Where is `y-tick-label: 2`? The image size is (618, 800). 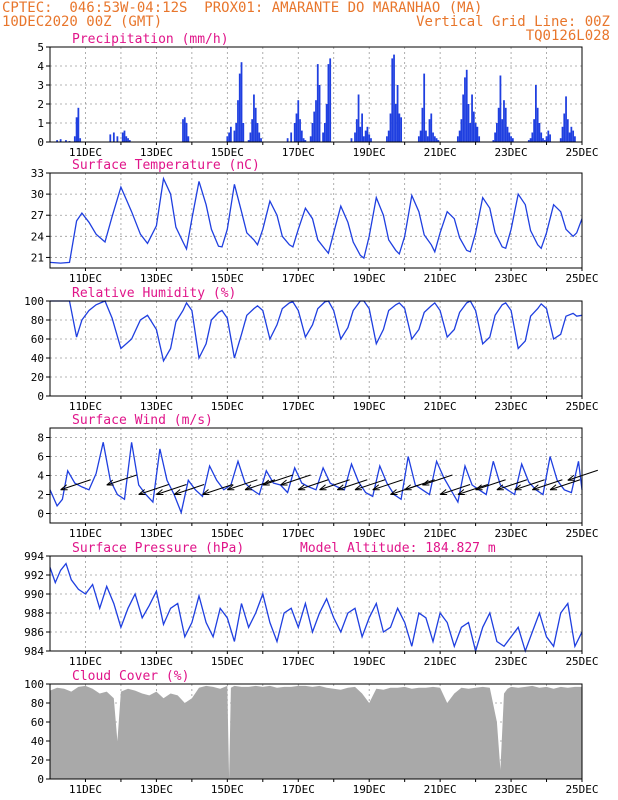 y-tick-label: 2 is located at coordinates (40, 495).